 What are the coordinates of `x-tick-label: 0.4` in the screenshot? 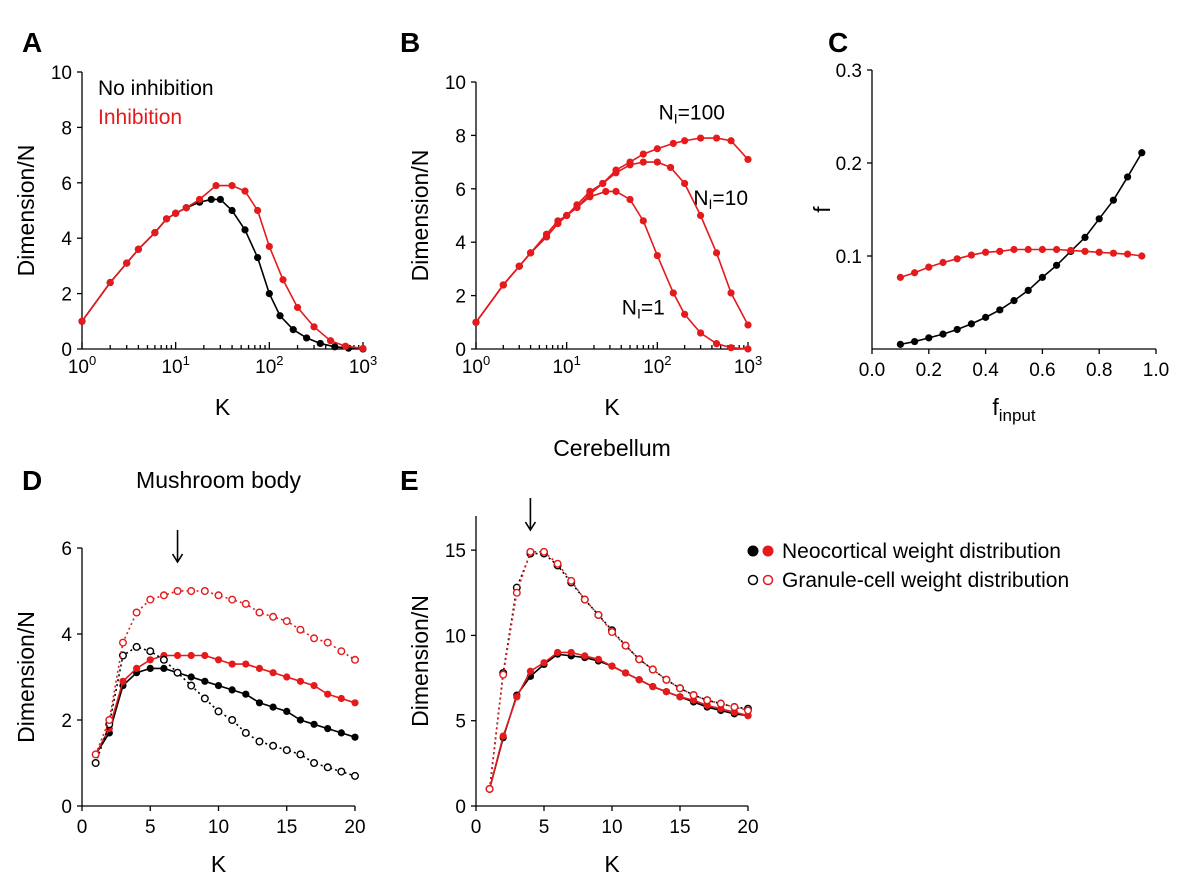 It's located at (985, 370).